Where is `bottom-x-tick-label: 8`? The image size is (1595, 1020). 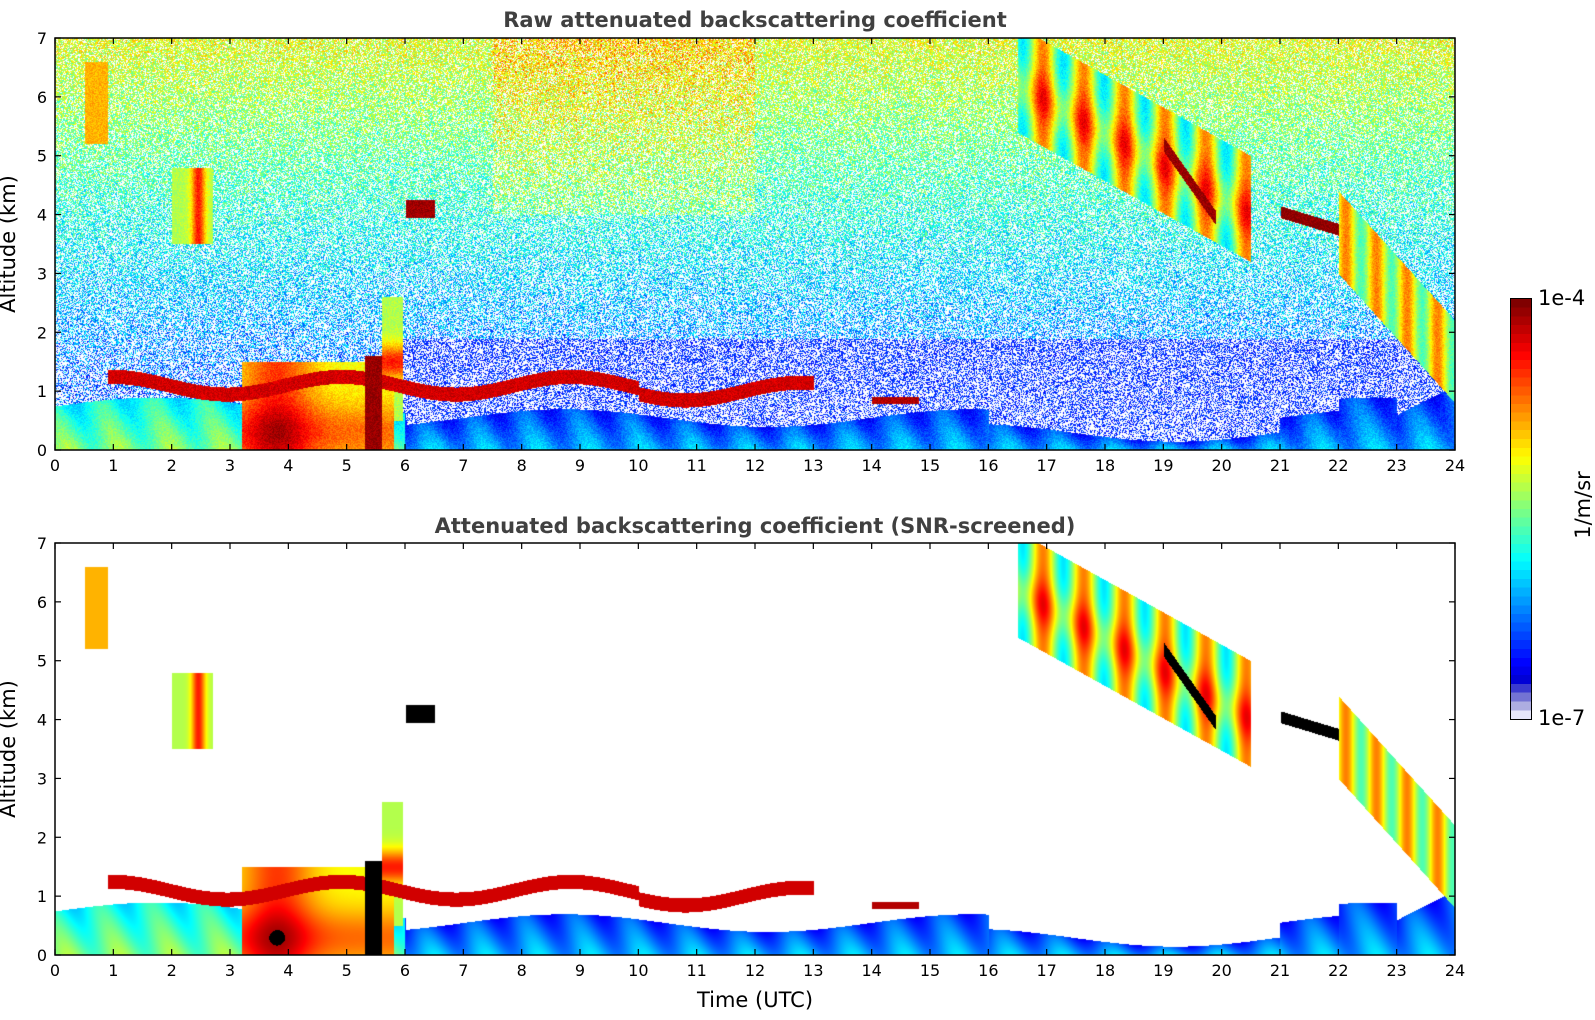
bottom-x-tick-label: 8 is located at coordinates (522, 970).